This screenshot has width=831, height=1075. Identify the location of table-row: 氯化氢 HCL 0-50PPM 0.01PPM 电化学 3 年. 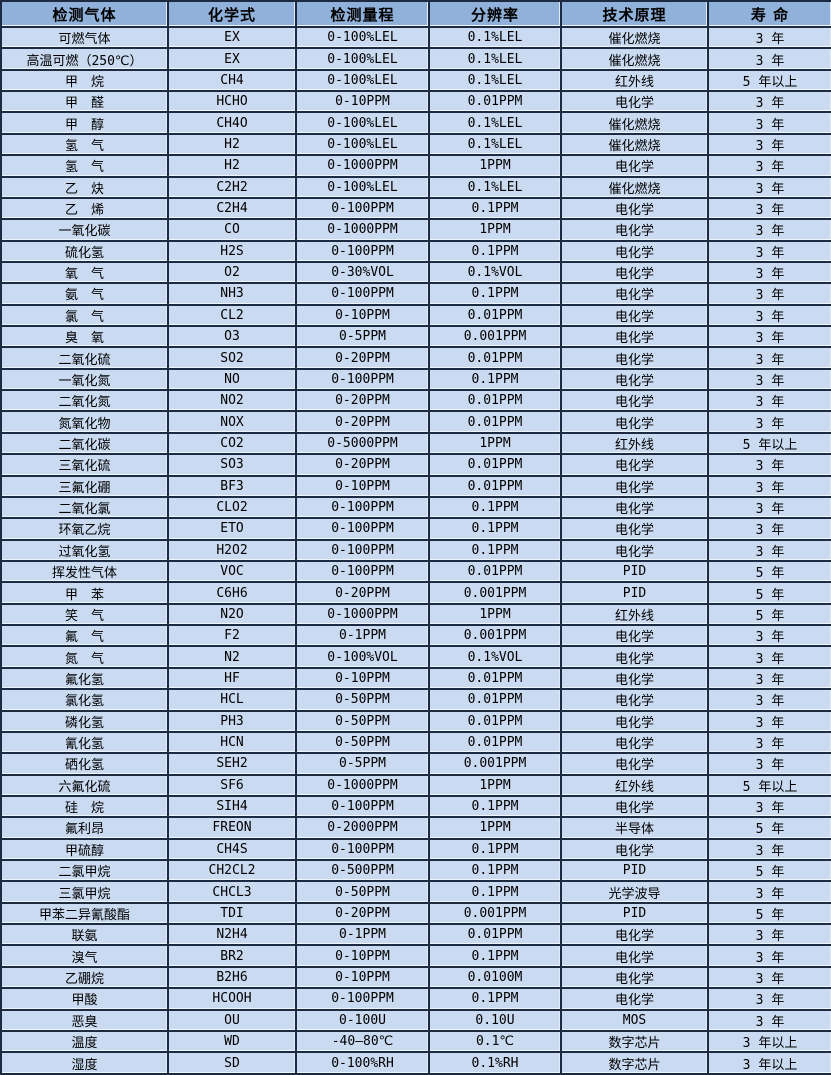
(415, 700).